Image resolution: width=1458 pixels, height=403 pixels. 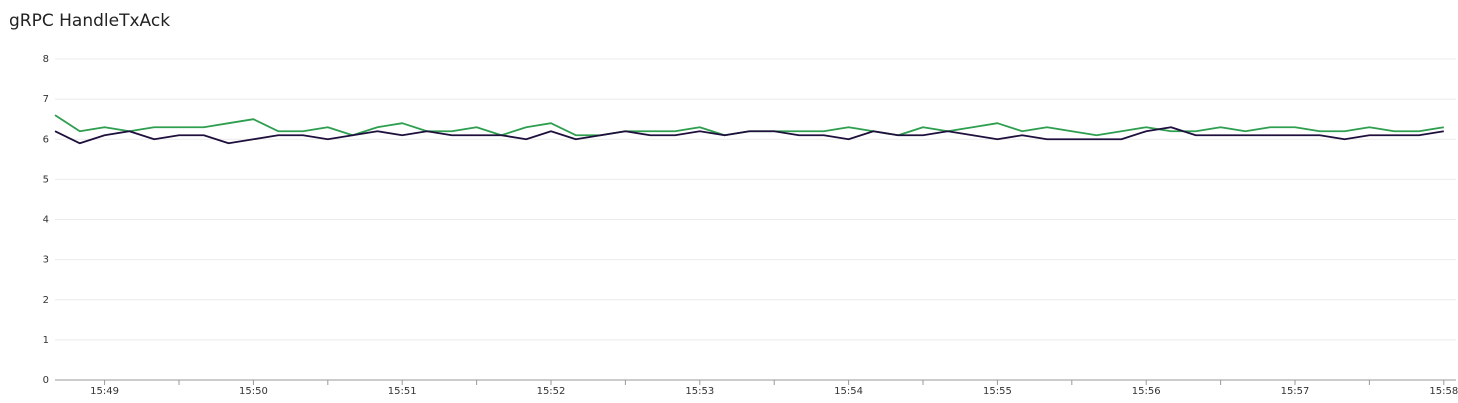 What do you see at coordinates (402, 391) in the screenshot?
I see `x-tick-label: 15:51` at bounding box center [402, 391].